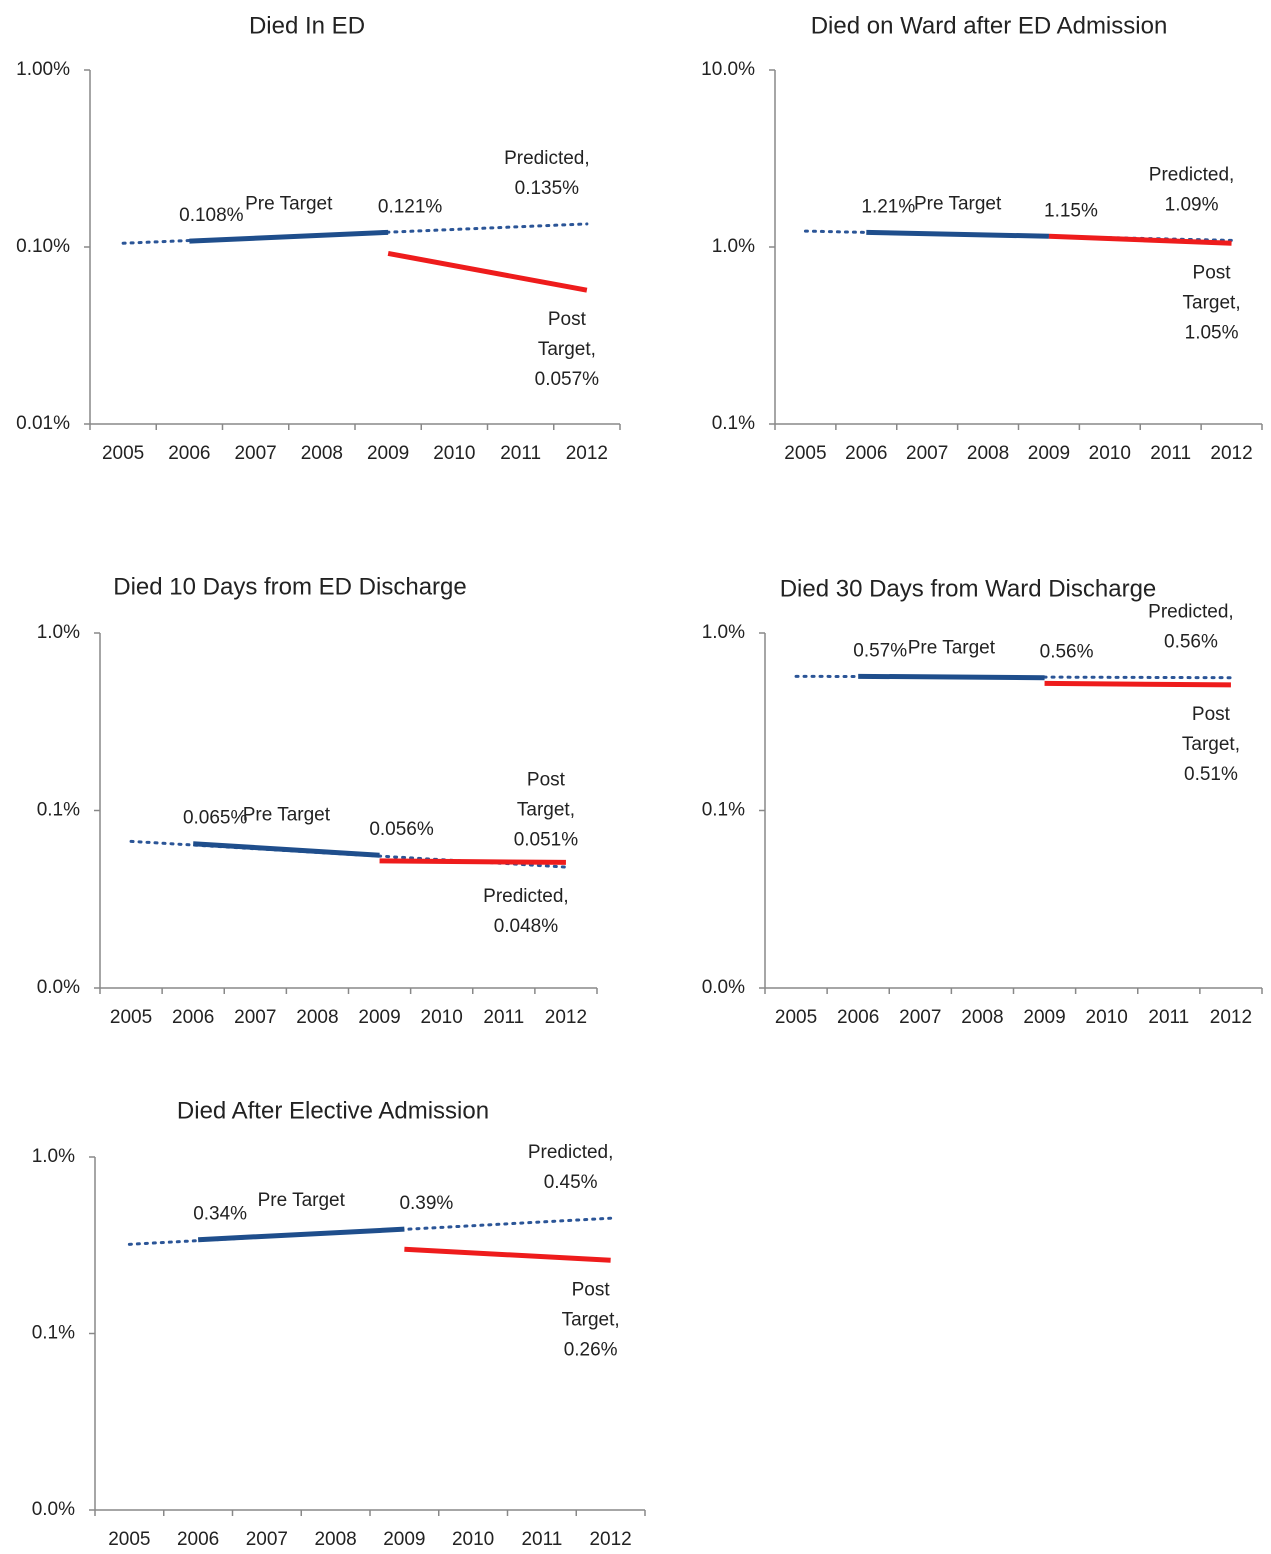  I want to click on value-label: 0.051%, so click(546, 839).